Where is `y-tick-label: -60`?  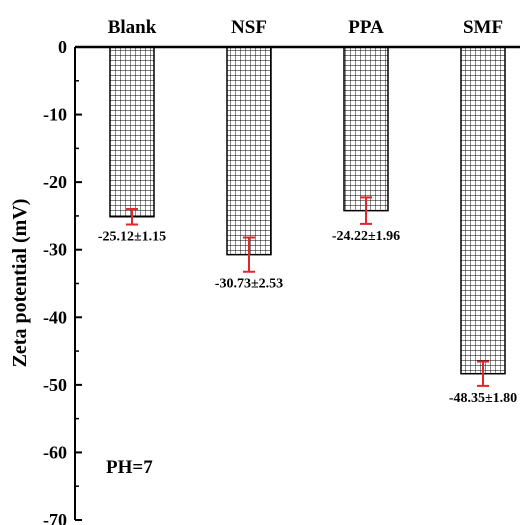
y-tick-label: -60 is located at coordinates (55, 452).